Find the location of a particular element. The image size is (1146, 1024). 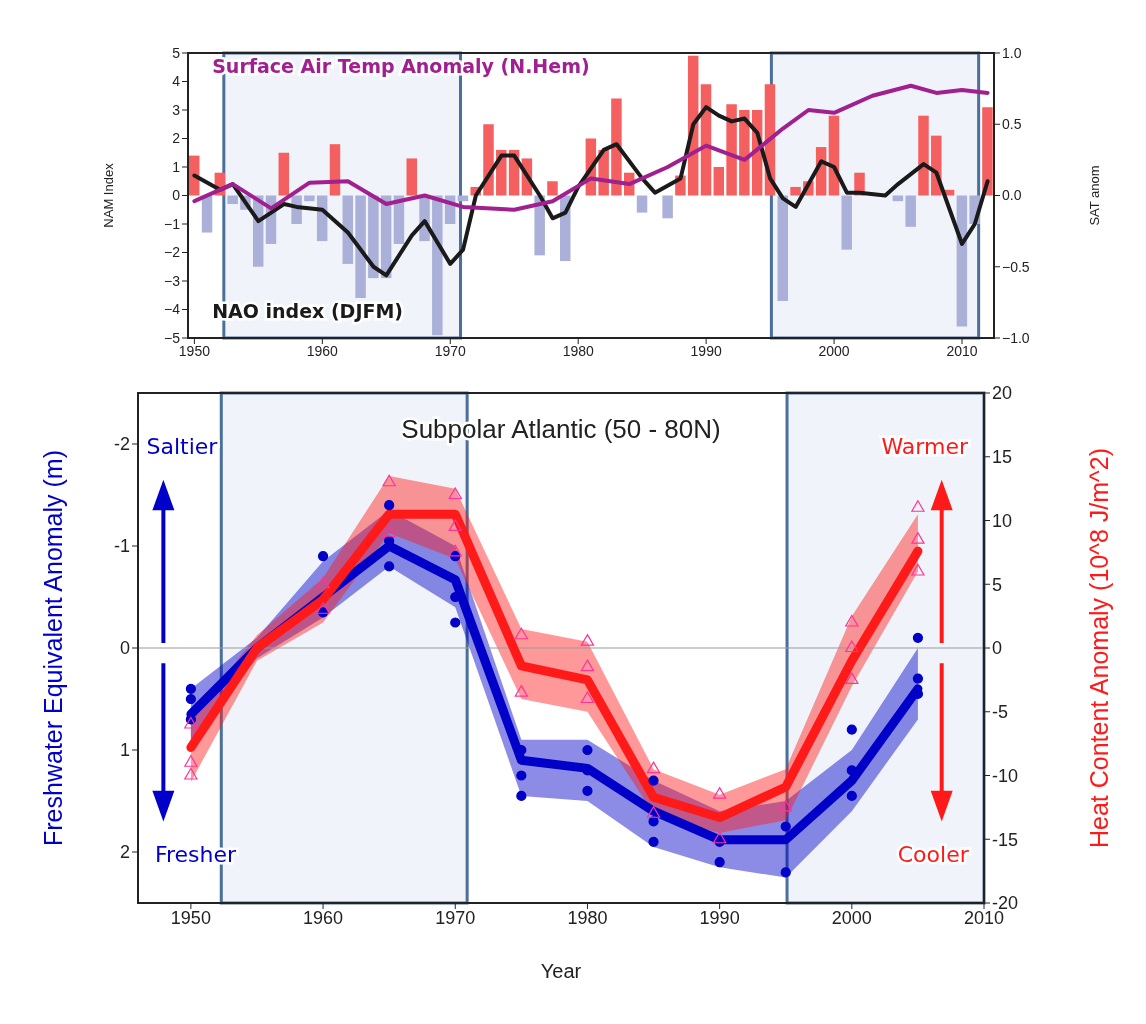

y2-tick-label: 5 is located at coordinates (997, 584).